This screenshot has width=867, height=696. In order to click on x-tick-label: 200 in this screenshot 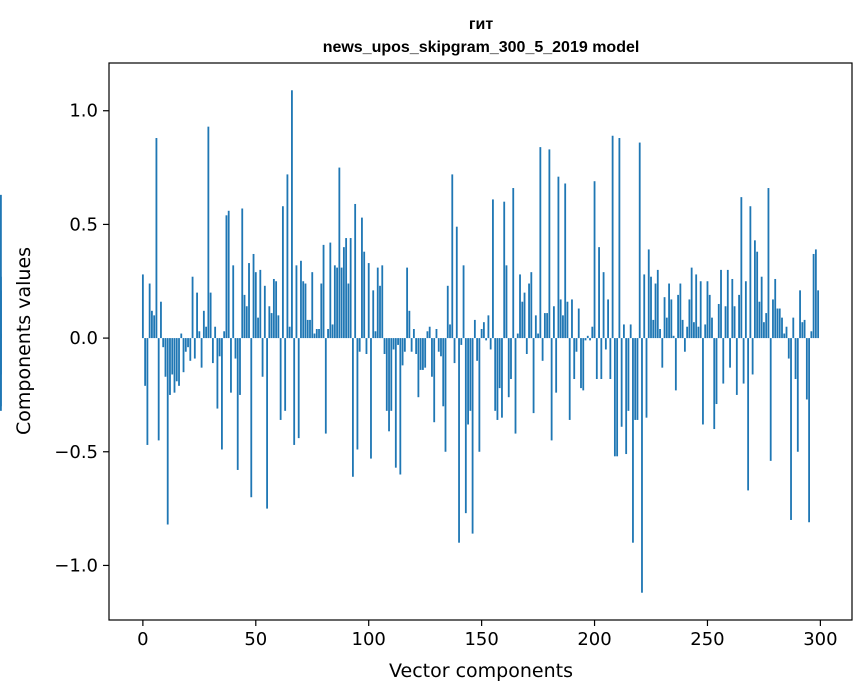, I will do `click(594, 639)`.